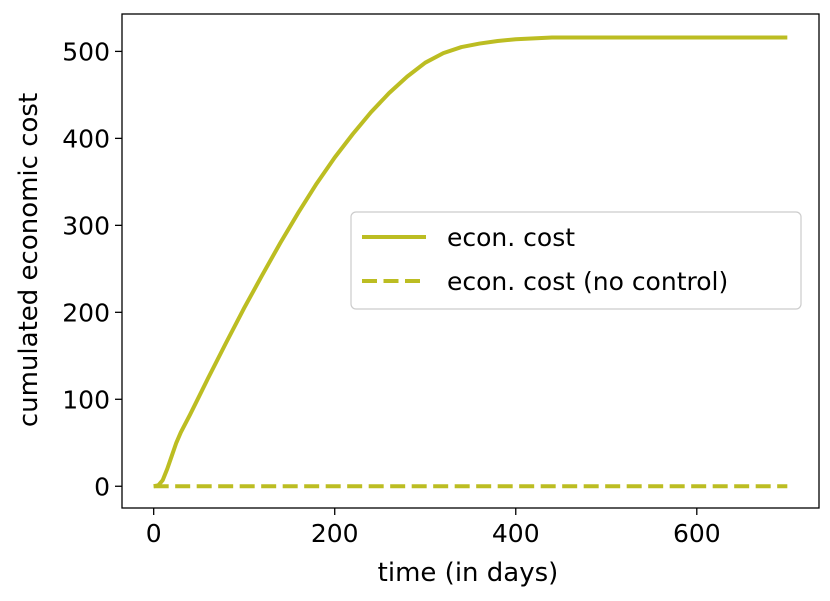  I want to click on x-tick-label: 200, so click(335, 533).